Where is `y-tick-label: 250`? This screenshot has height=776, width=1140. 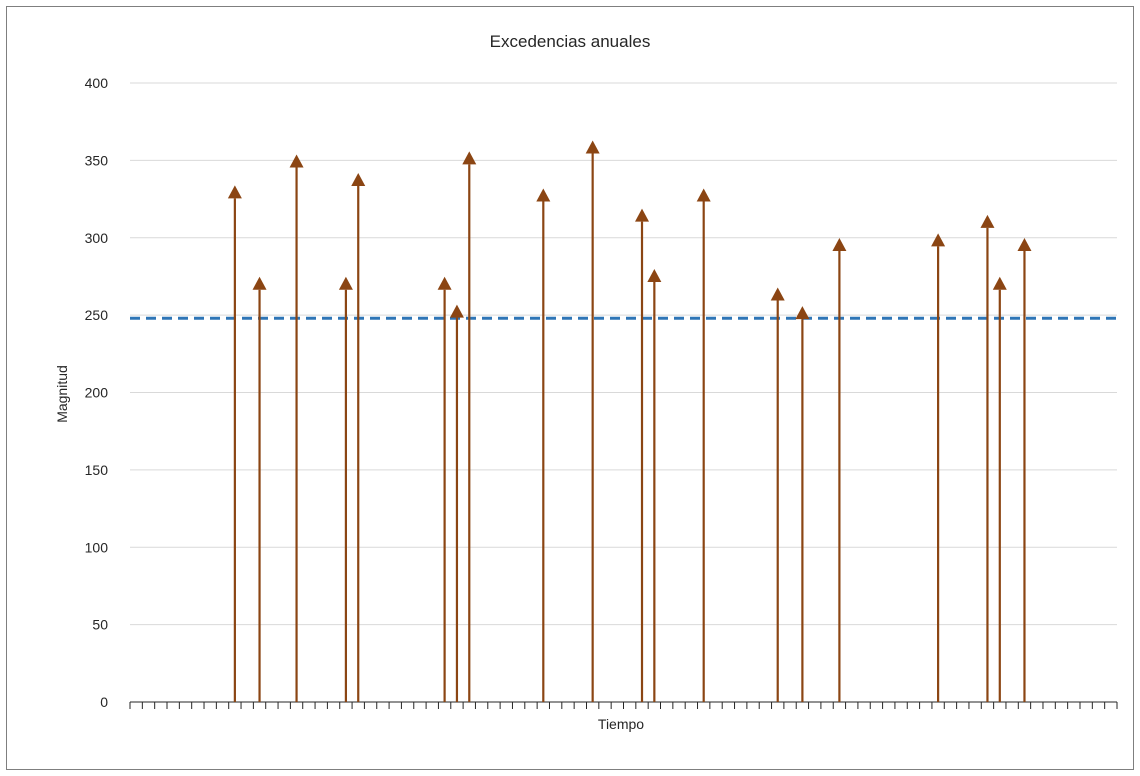
y-tick-label: 250 is located at coordinates (97, 315).